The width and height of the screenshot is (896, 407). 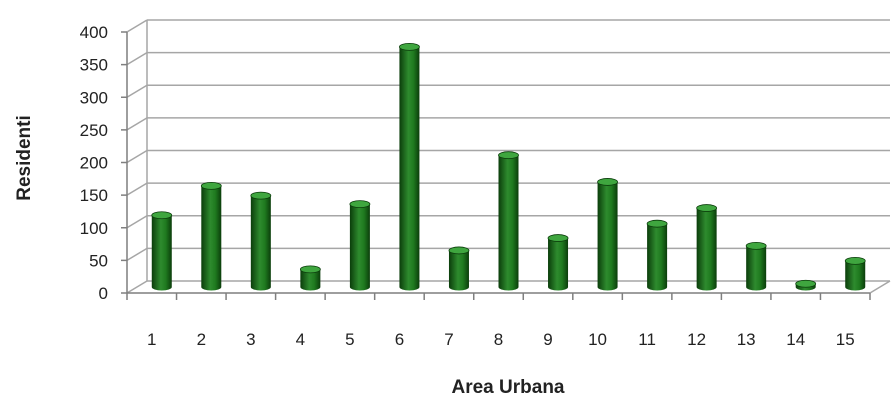 What do you see at coordinates (880, 287) in the screenshot?
I see `floor-edge` at bounding box center [880, 287].